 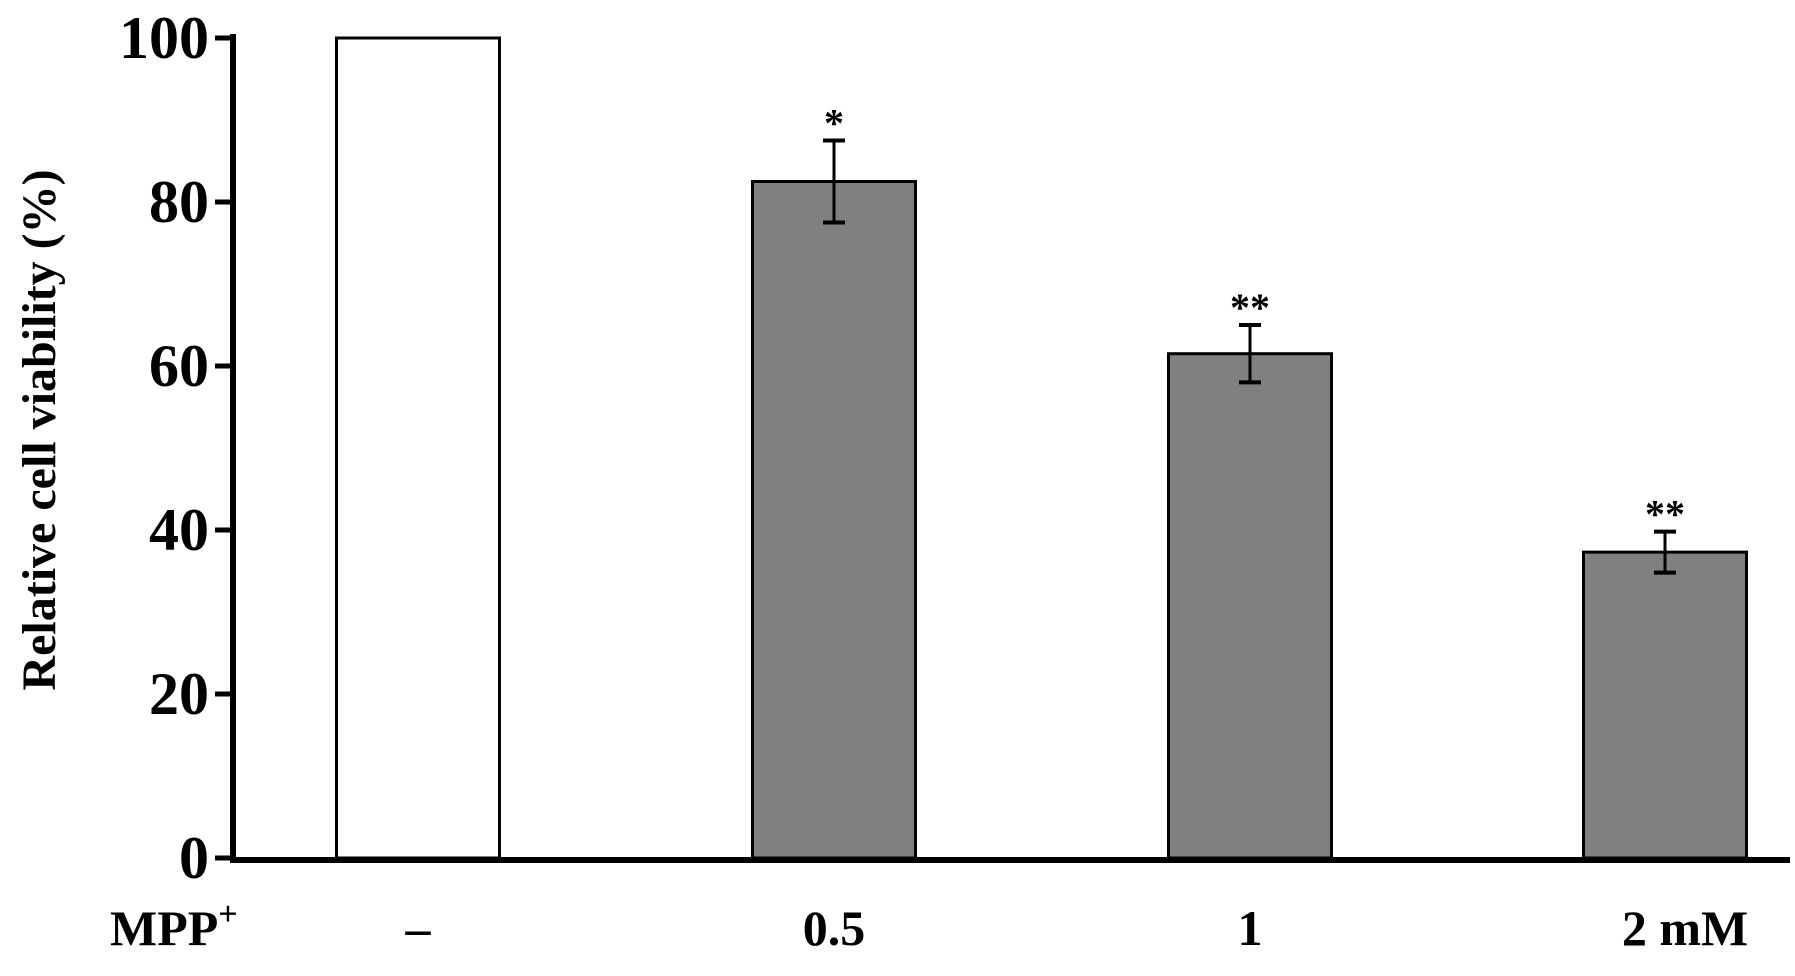 What do you see at coordinates (227, 914) in the screenshot?
I see `x-row-title-superscript: +` at bounding box center [227, 914].